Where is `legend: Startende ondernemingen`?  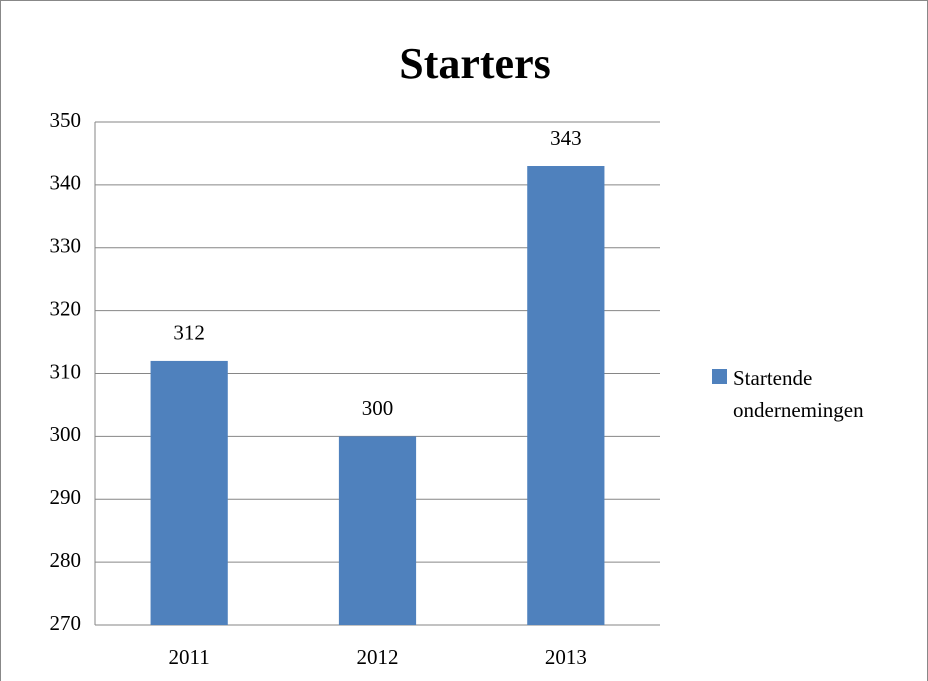 legend: Startende ondernemingen is located at coordinates (812, 394).